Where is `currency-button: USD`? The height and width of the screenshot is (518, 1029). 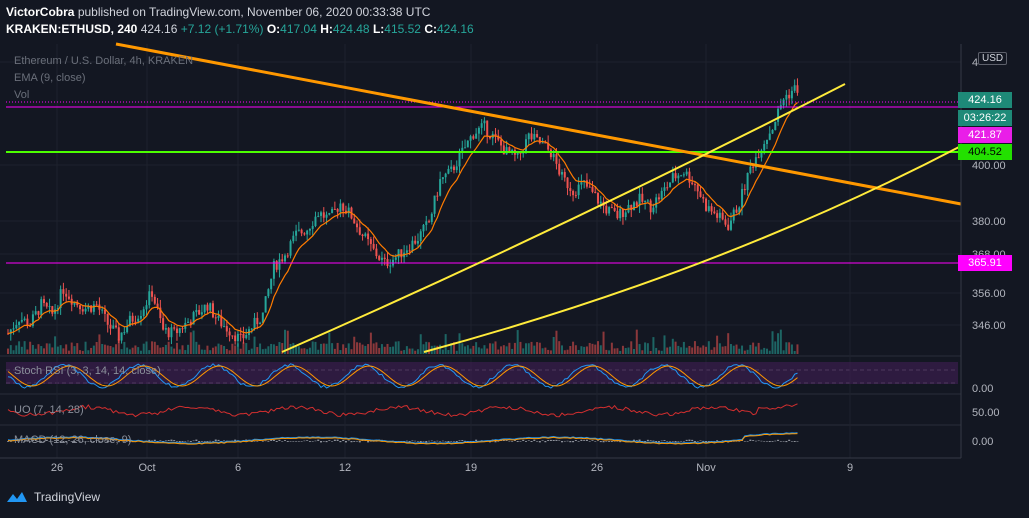
currency-button: USD is located at coordinates (993, 58).